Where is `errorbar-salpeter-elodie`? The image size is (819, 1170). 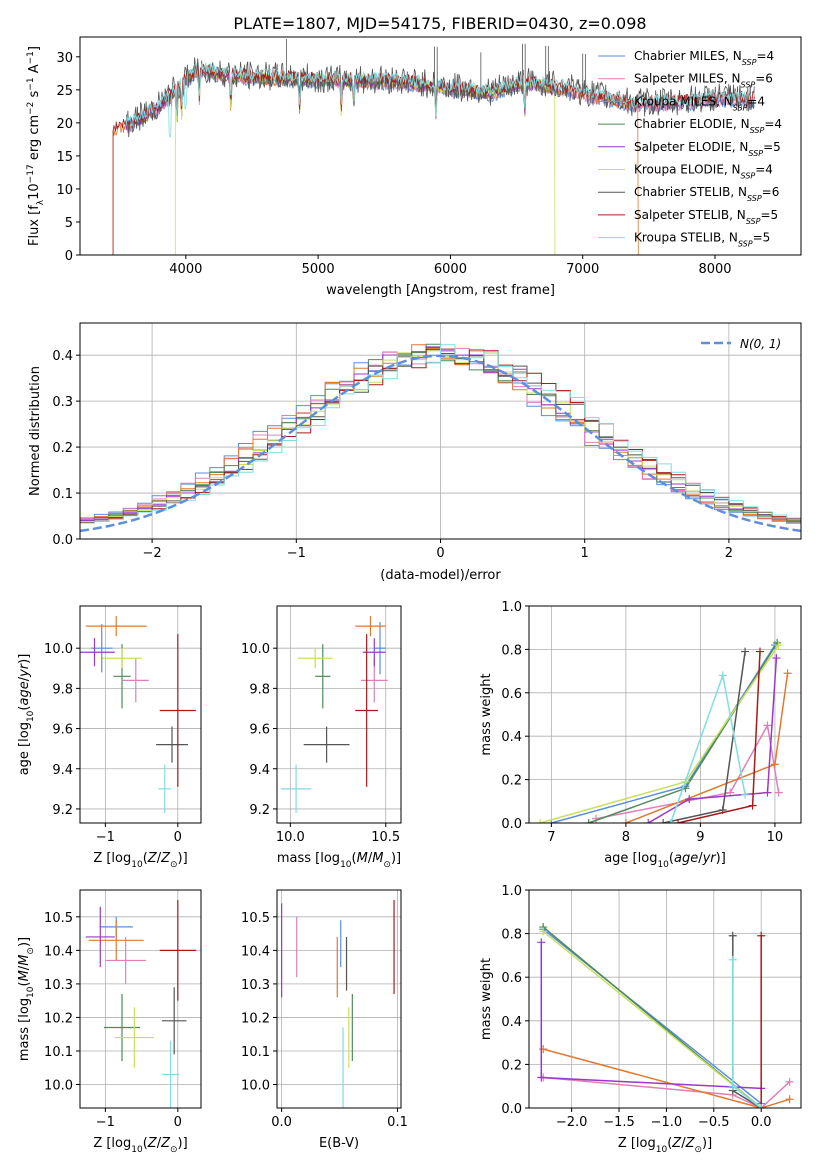 errorbar-salpeter-elodie is located at coordinates (100, 937).